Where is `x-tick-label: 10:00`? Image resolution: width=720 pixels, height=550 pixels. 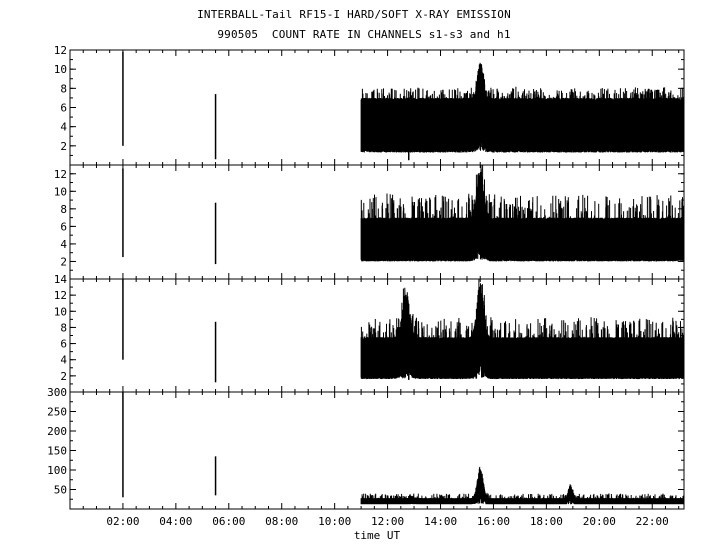 x-tick-label: 10:00 is located at coordinates (334, 521).